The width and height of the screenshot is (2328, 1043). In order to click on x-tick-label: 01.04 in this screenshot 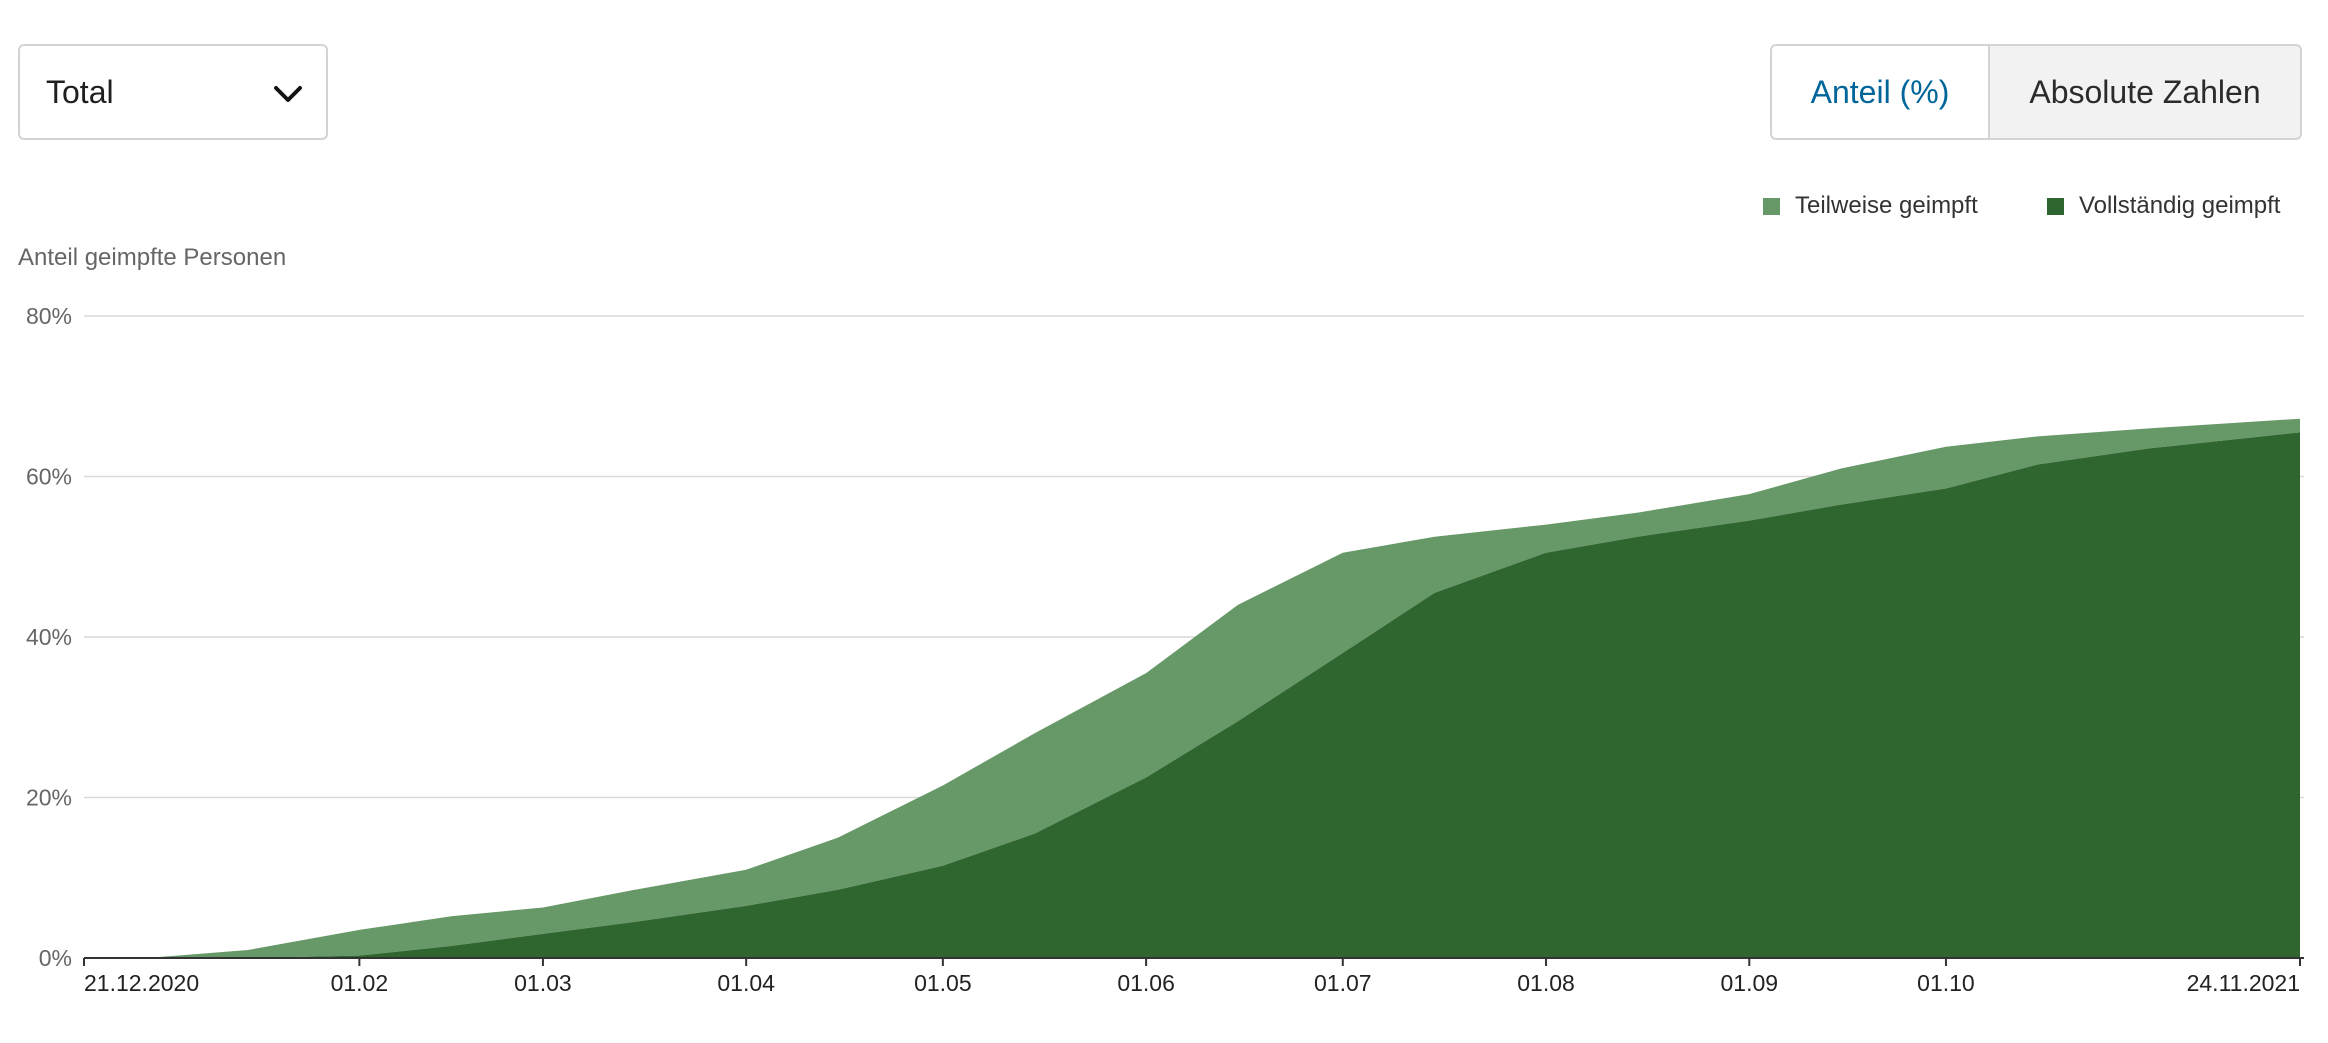, I will do `click(746, 983)`.